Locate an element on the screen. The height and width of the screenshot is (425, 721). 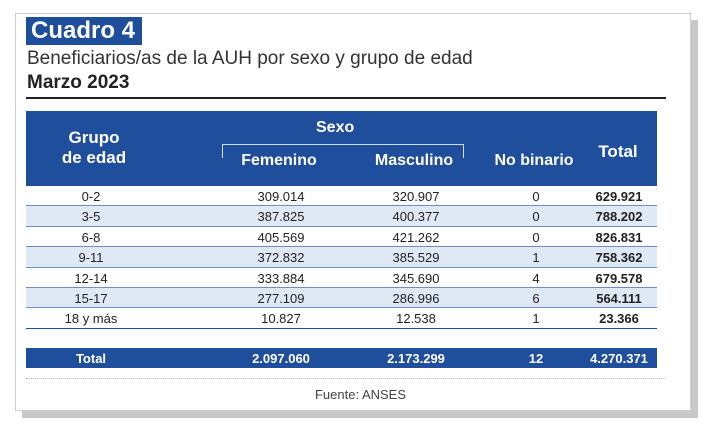
total-masculino: 2.173.299 is located at coordinates (416, 358).